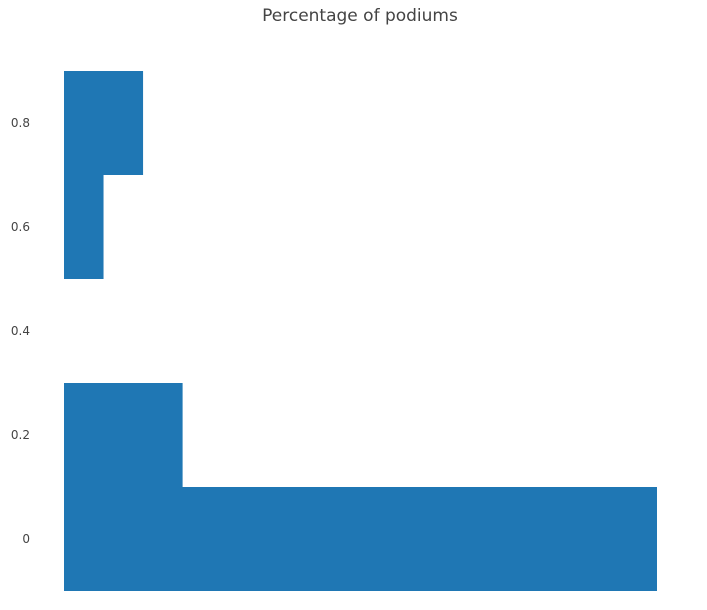 The width and height of the screenshot is (707, 610). I want to click on chart-title: Percentage of podiums, so click(360, 16).